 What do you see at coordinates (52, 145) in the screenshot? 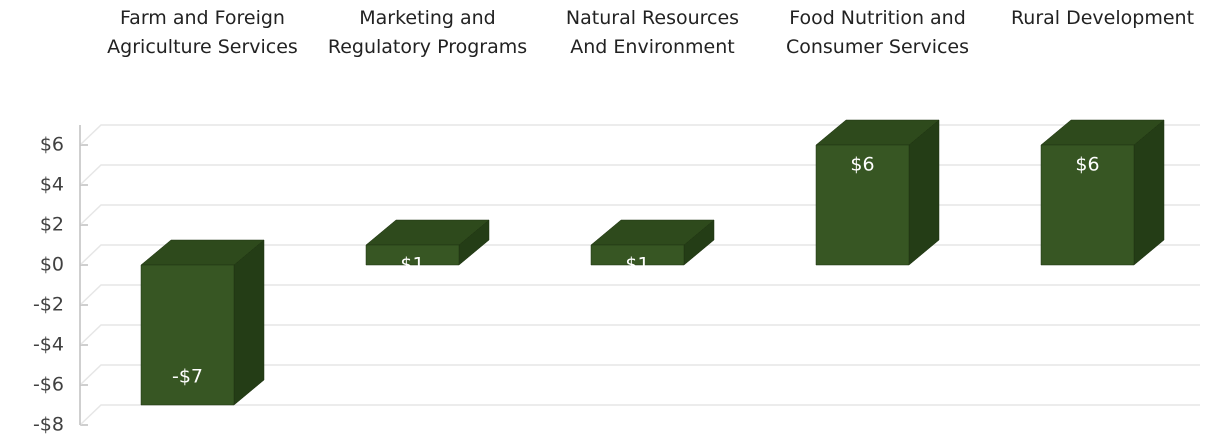
I see `y-tick-label: $6` at bounding box center [52, 145].